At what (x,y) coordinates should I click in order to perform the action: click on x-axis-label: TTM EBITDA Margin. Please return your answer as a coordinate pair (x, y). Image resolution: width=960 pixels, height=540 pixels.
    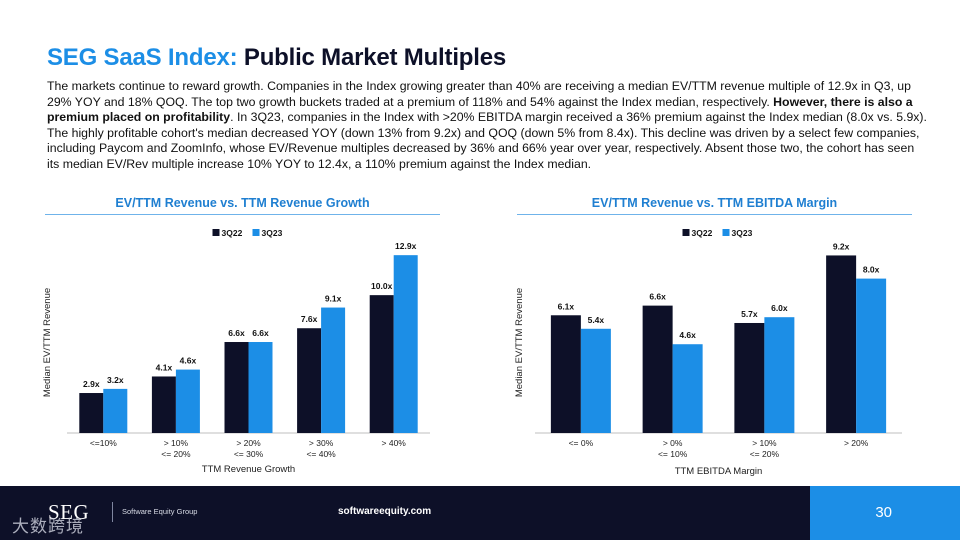
    Looking at the image, I should click on (719, 471).